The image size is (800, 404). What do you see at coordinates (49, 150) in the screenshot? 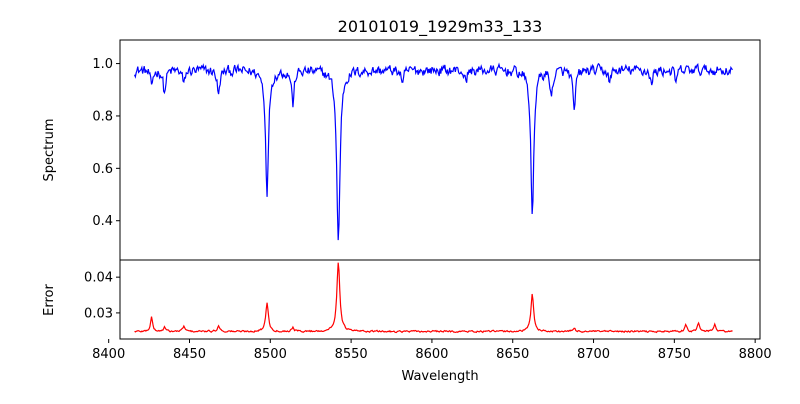
I see `y-axis-label-spectrum: Spectrum` at bounding box center [49, 150].